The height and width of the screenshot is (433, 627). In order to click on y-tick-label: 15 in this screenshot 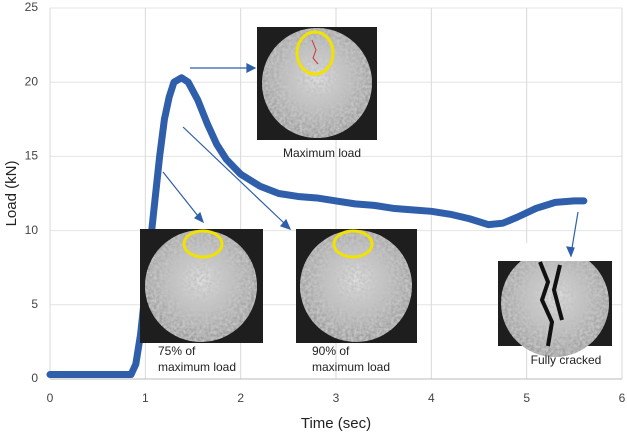, I will do `click(32, 156)`.